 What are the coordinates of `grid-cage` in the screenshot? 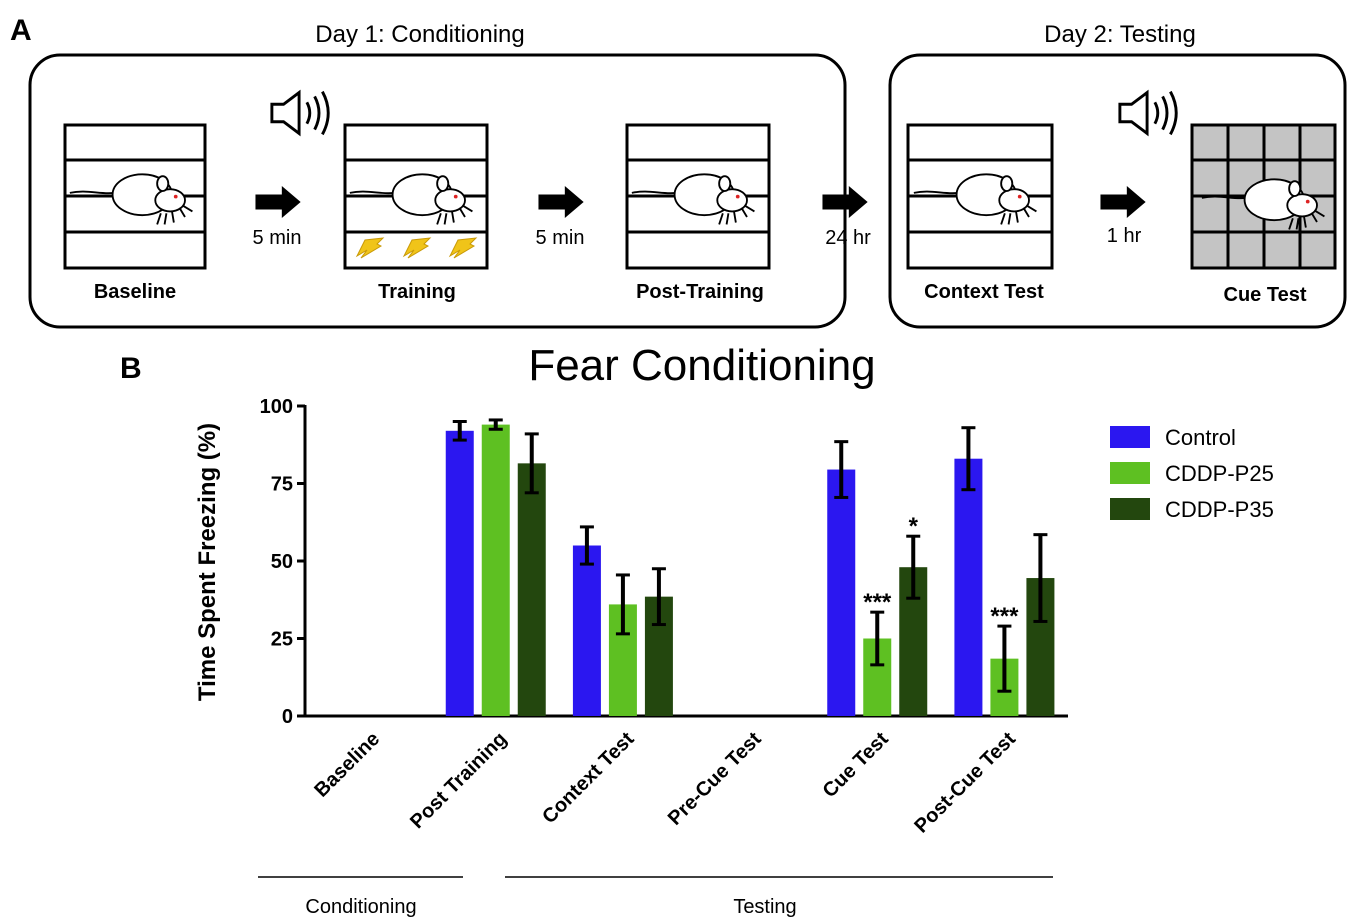 It's located at (1263, 196).